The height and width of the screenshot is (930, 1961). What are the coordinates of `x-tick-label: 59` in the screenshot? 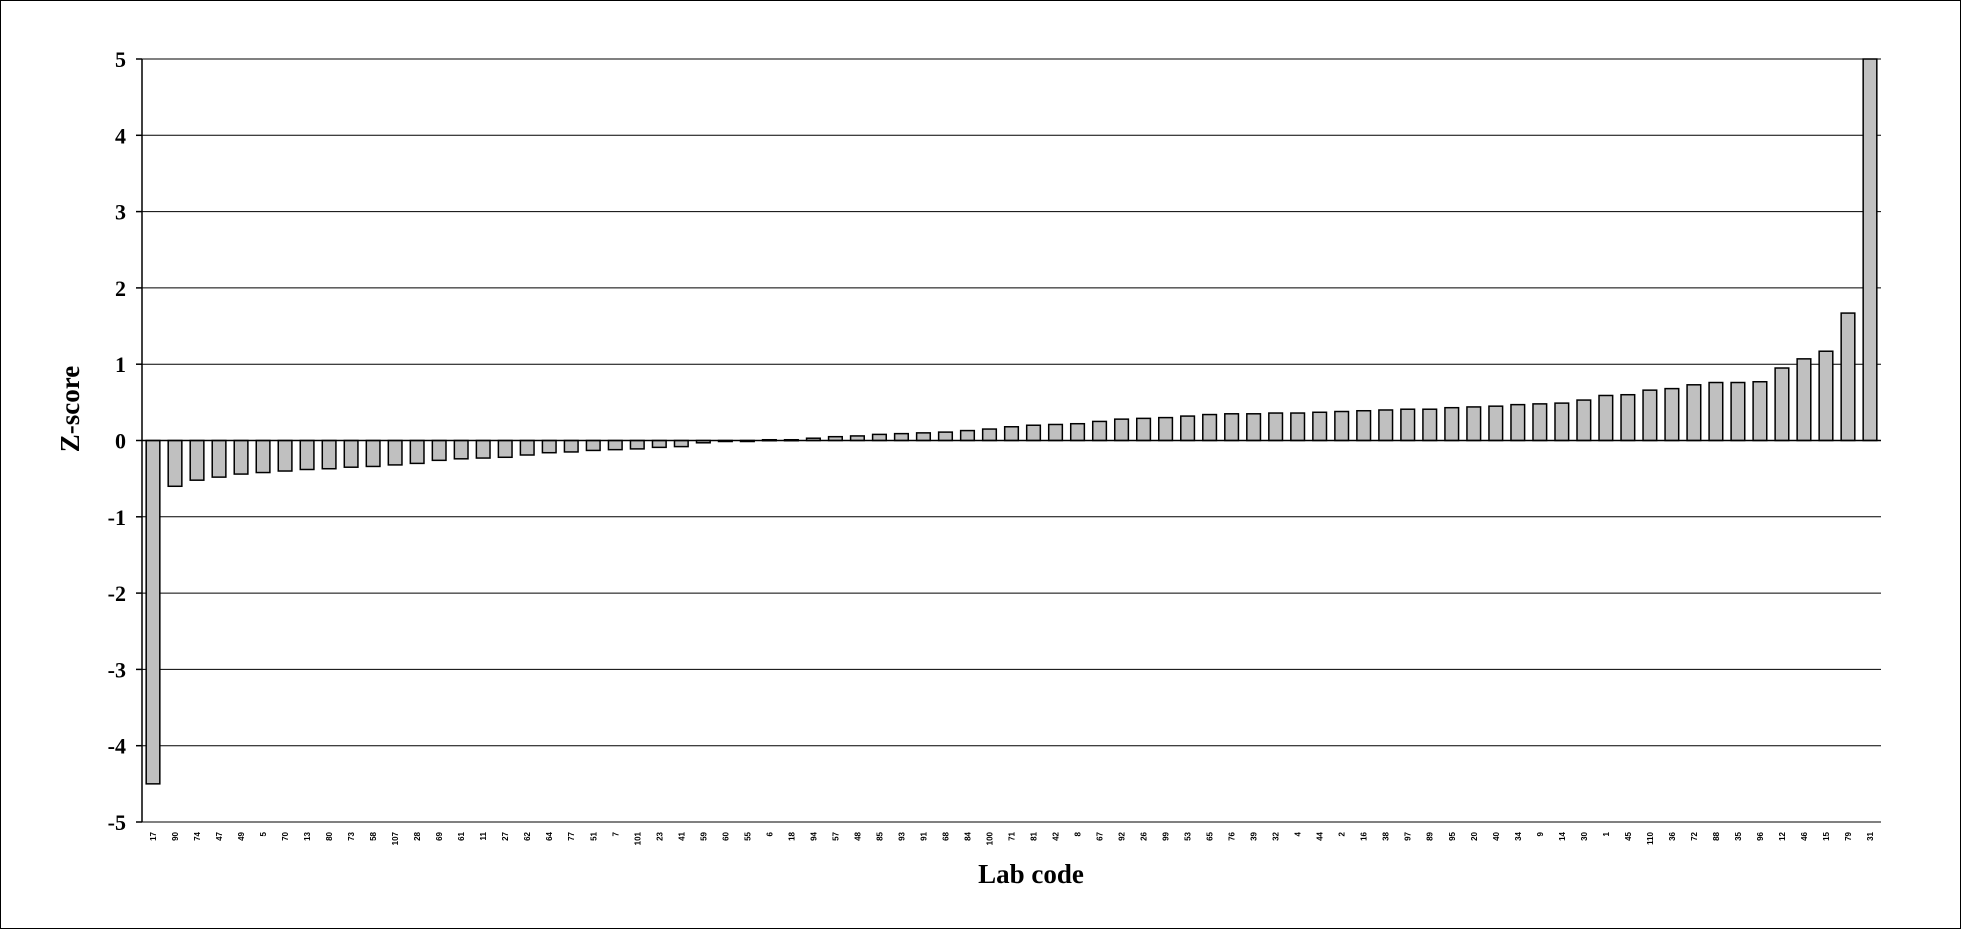 It's located at (703, 835).